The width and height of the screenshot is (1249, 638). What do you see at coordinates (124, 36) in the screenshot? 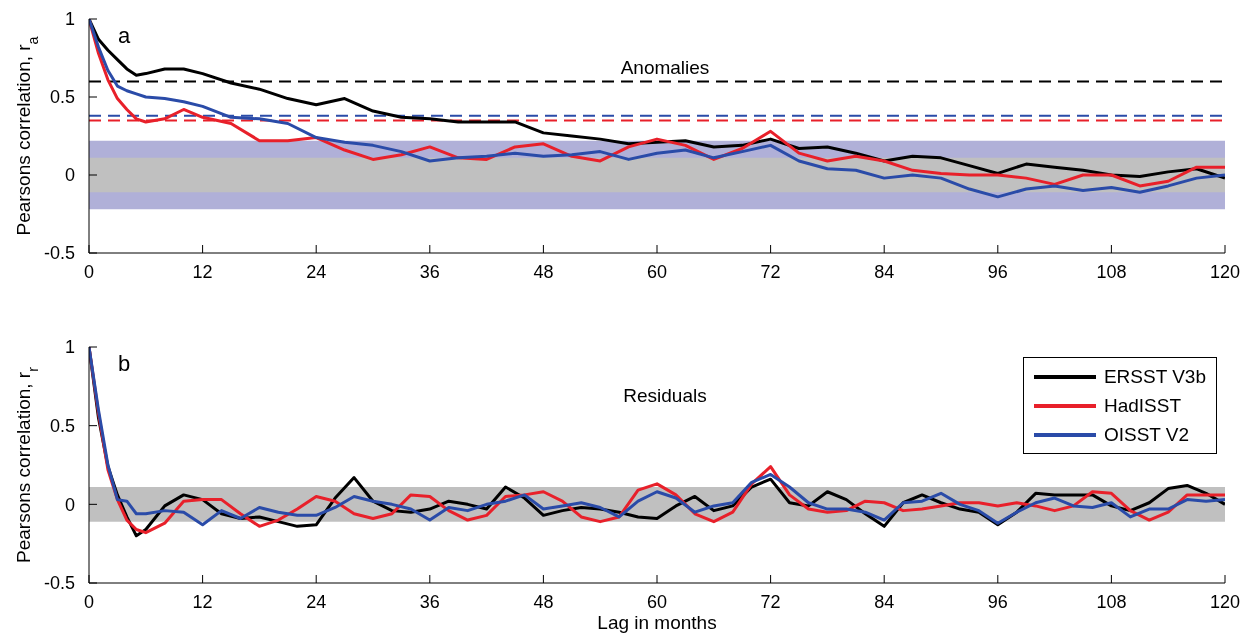
I see `annotation: a` at bounding box center [124, 36].